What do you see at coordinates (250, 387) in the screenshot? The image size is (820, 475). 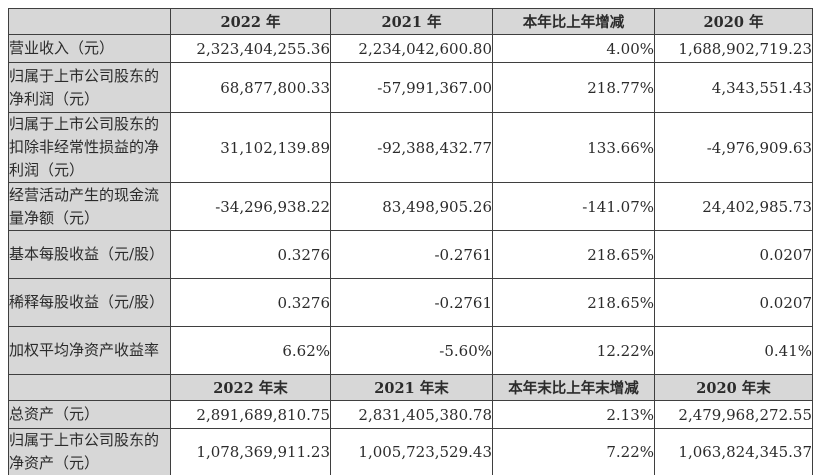 I see `eoy-header-2022: 2022 年末` at bounding box center [250, 387].